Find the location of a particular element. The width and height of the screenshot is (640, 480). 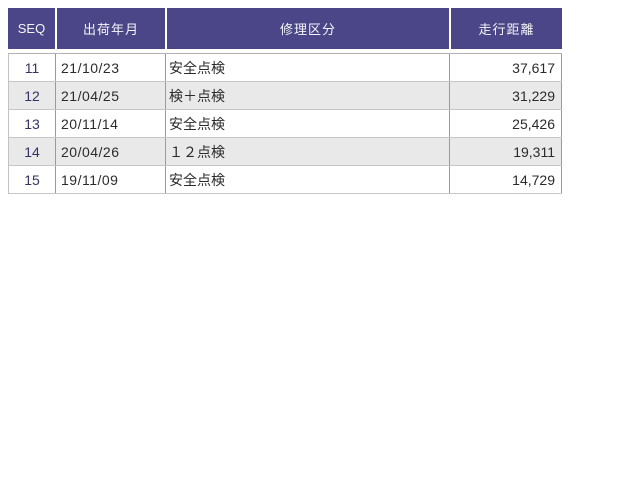

cell-mileage: 19,311 is located at coordinates (506, 151).